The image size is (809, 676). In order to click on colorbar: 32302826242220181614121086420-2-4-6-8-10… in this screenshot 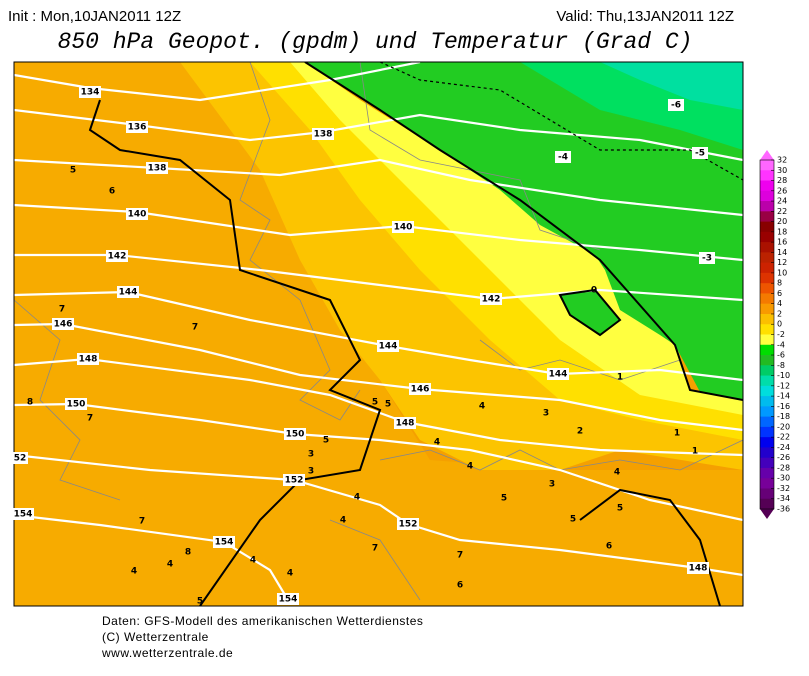, I will do `click(774, 334)`.